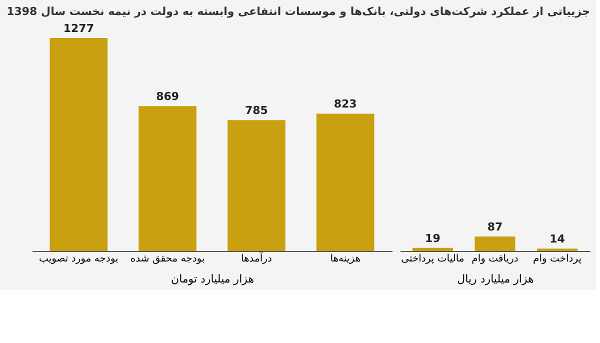 This screenshot has width=600, height=343. Describe the element at coordinates (345, 104) in the screenshot. I see `data-label: 823` at that location.